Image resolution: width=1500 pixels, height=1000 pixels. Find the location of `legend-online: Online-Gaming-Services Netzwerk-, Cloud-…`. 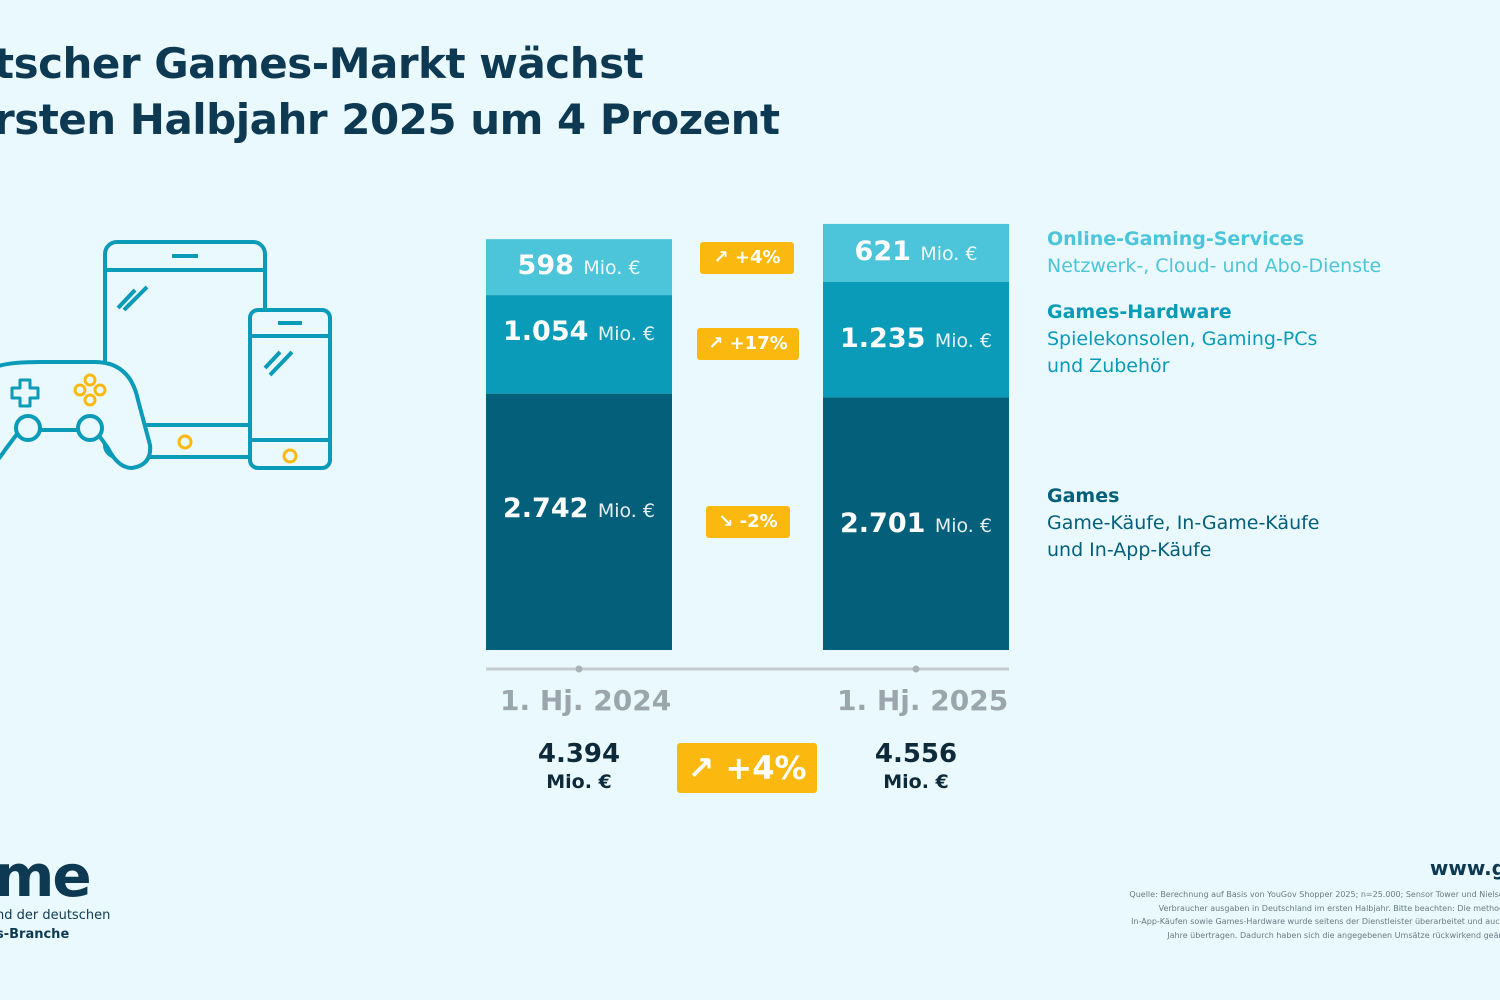

legend-online: Online-Gaming-Services Netzwerk-, Cloud-… is located at coordinates (1214, 253).